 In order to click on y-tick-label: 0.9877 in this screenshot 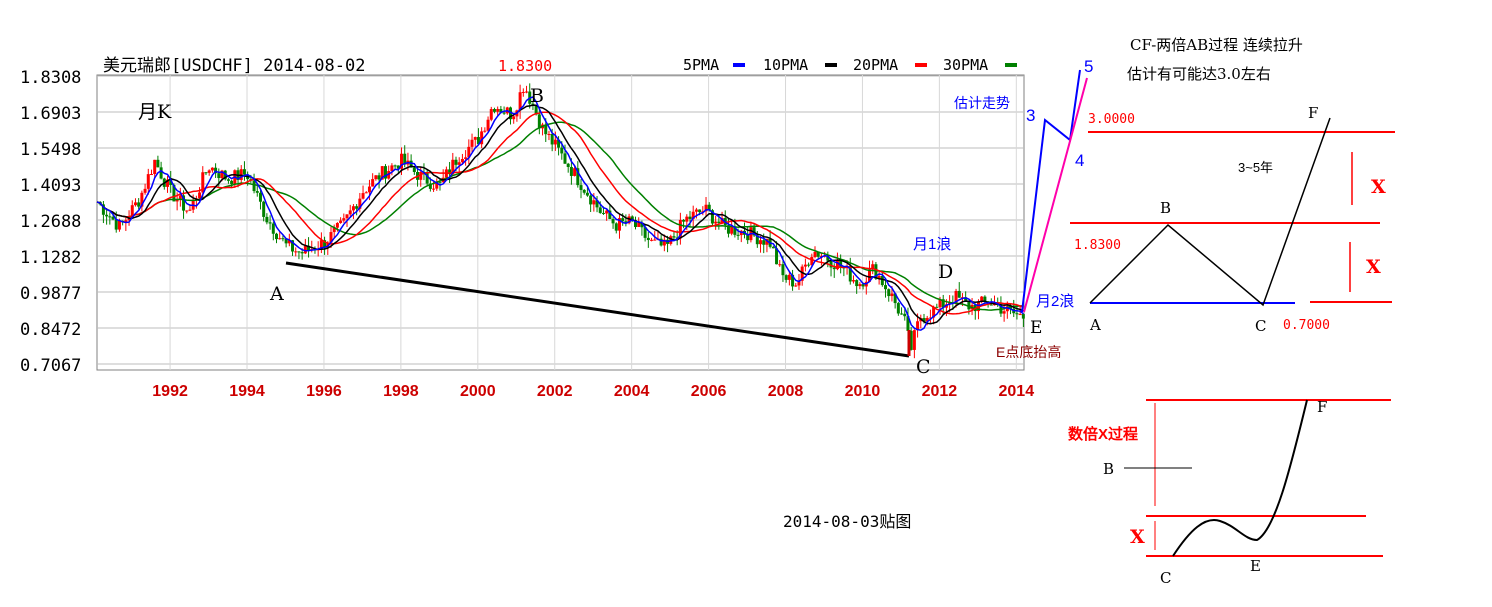, I will do `click(50, 294)`.